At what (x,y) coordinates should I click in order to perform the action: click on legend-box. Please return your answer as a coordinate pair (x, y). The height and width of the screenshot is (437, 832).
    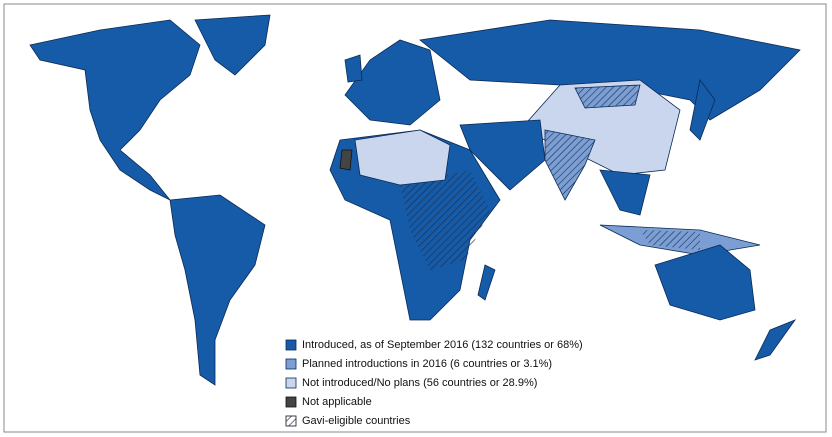
    Looking at the image, I should click on (450, 380).